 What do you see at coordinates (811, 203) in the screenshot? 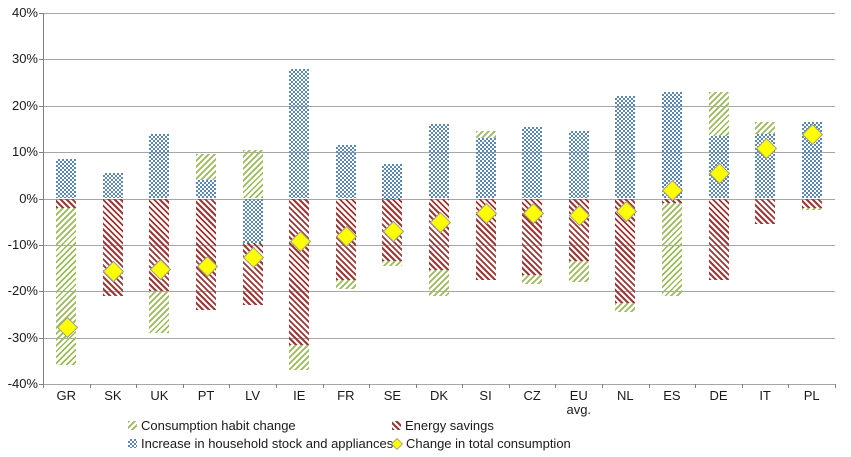
I see `bar-segment-pl-savings` at bounding box center [811, 203].